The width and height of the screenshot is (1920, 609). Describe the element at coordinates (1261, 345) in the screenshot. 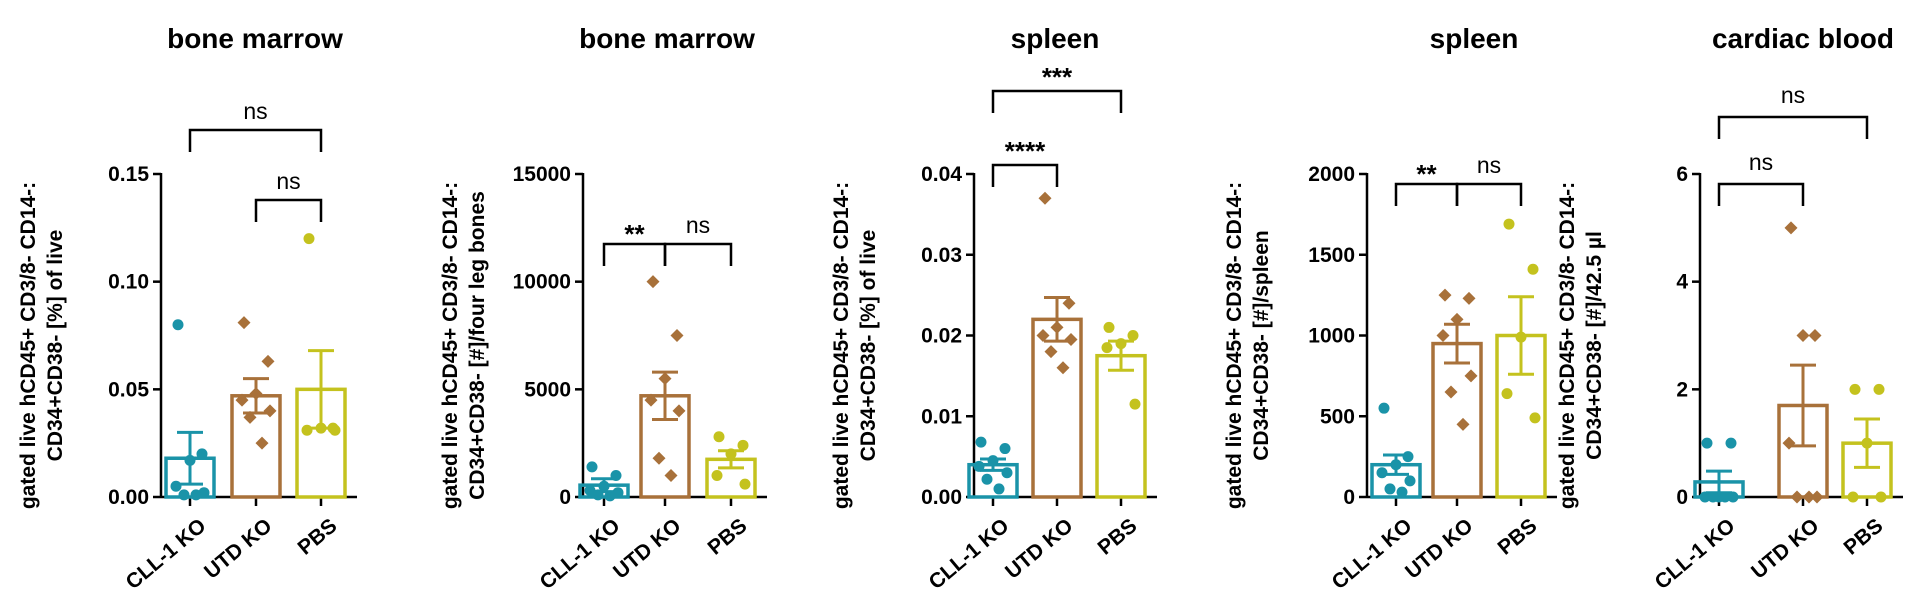

I see `y-axis-label-line: CD34+CD38- [#]/spleen` at that location.